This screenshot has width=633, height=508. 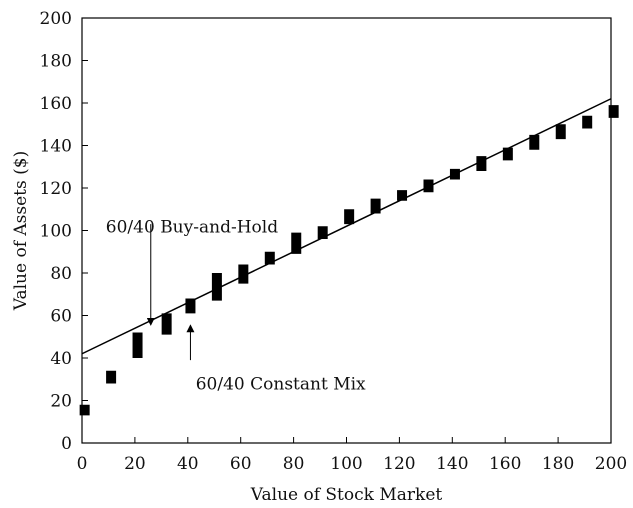 What do you see at coordinates (399, 464) in the screenshot?
I see `x-tick-label: 120` at bounding box center [399, 464].